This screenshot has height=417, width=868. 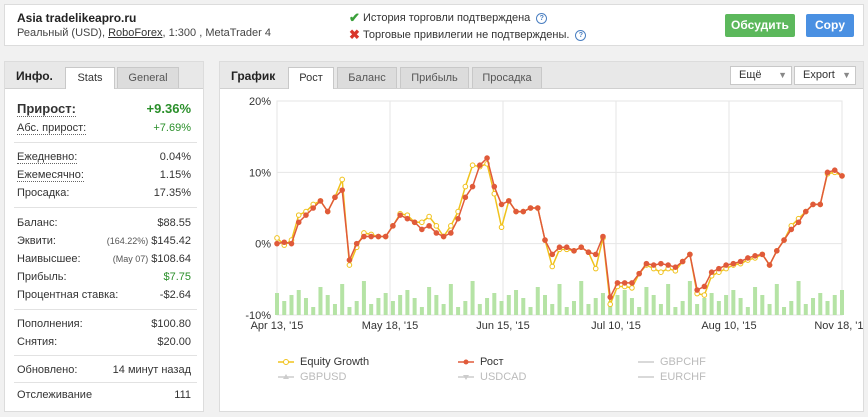 What do you see at coordinates (77, 18) in the screenshot?
I see `account-name: Asia tradelikeapro.ru` at bounding box center [77, 18].